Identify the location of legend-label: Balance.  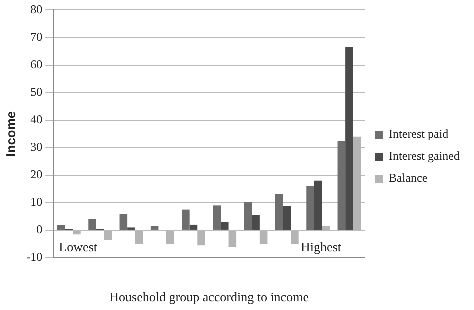
(408, 178).